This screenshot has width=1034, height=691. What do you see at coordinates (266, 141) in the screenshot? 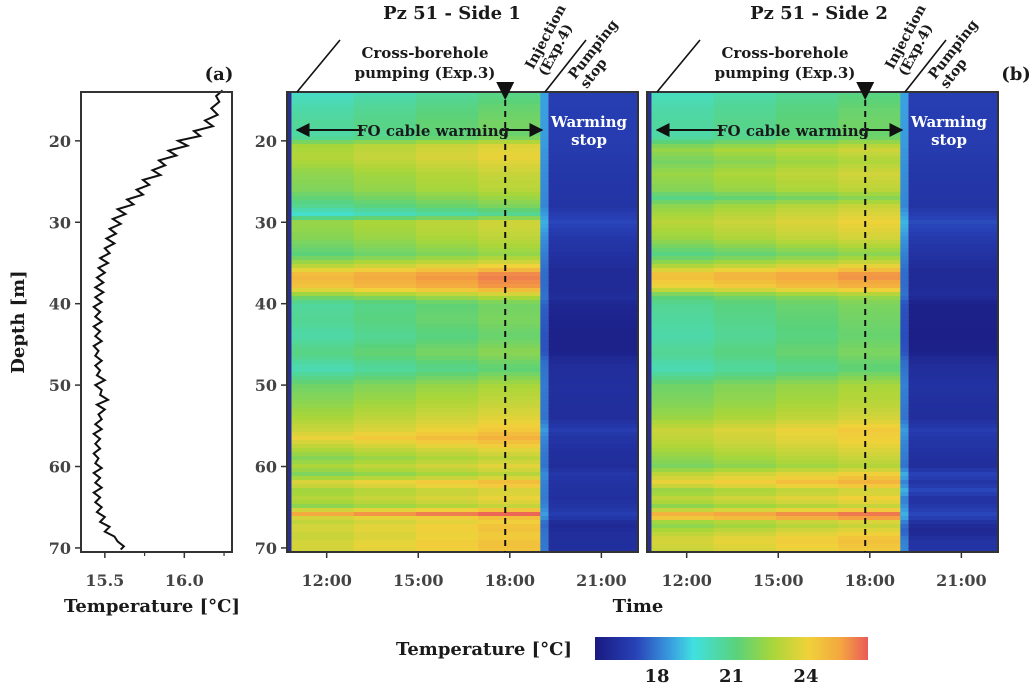
I see `heatmap-1-y-tick-label: 20` at bounding box center [266, 141].